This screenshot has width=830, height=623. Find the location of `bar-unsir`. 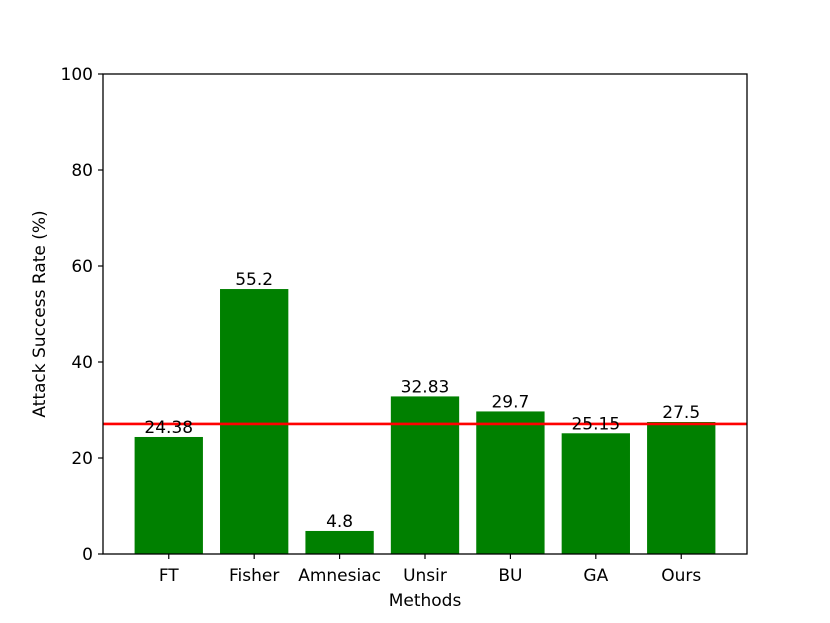

bar-unsir is located at coordinates (425, 475).